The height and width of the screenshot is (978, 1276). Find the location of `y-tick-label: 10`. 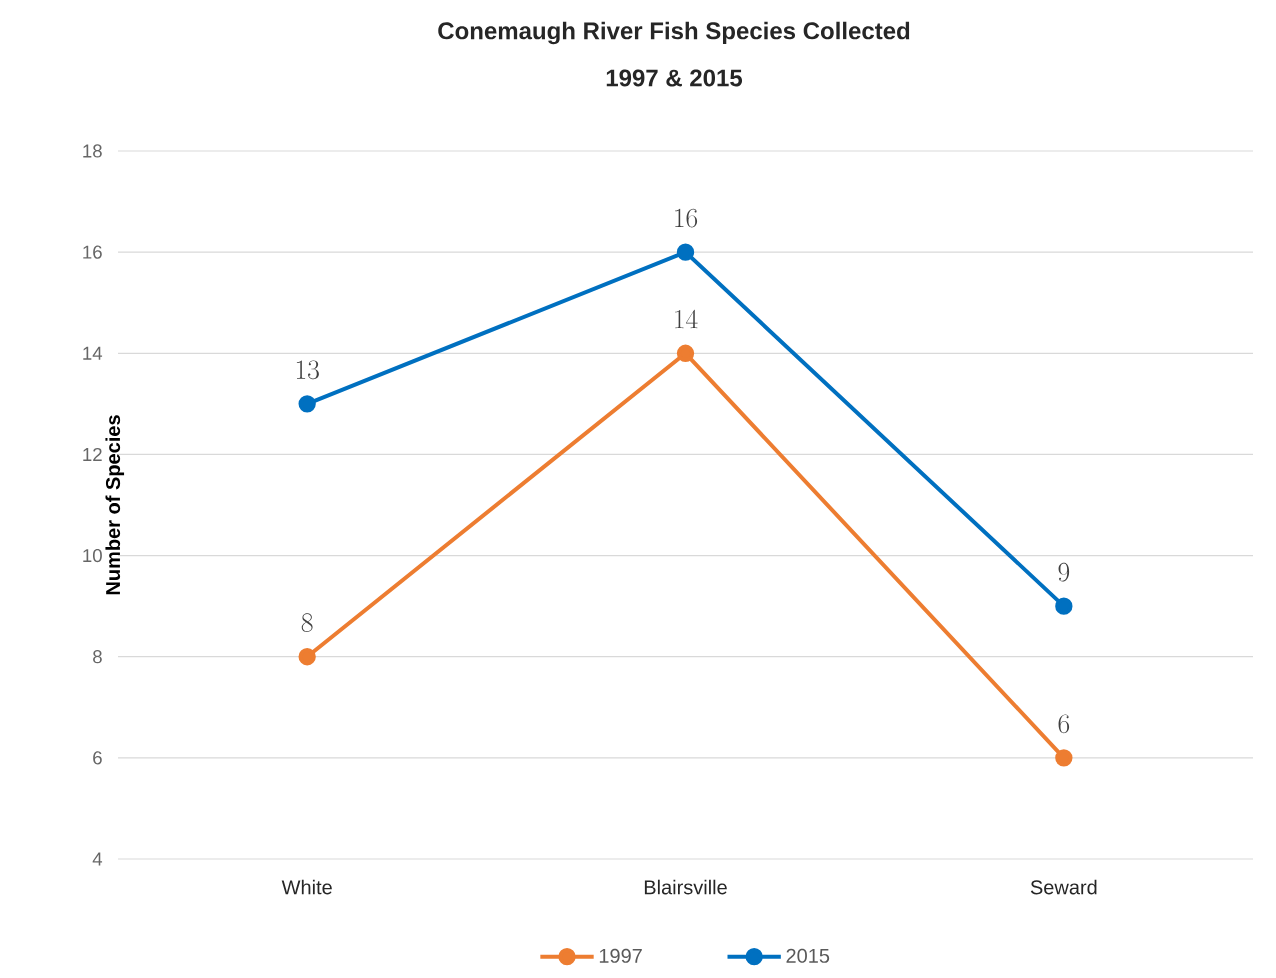

y-tick-label: 10 is located at coordinates (92, 555).